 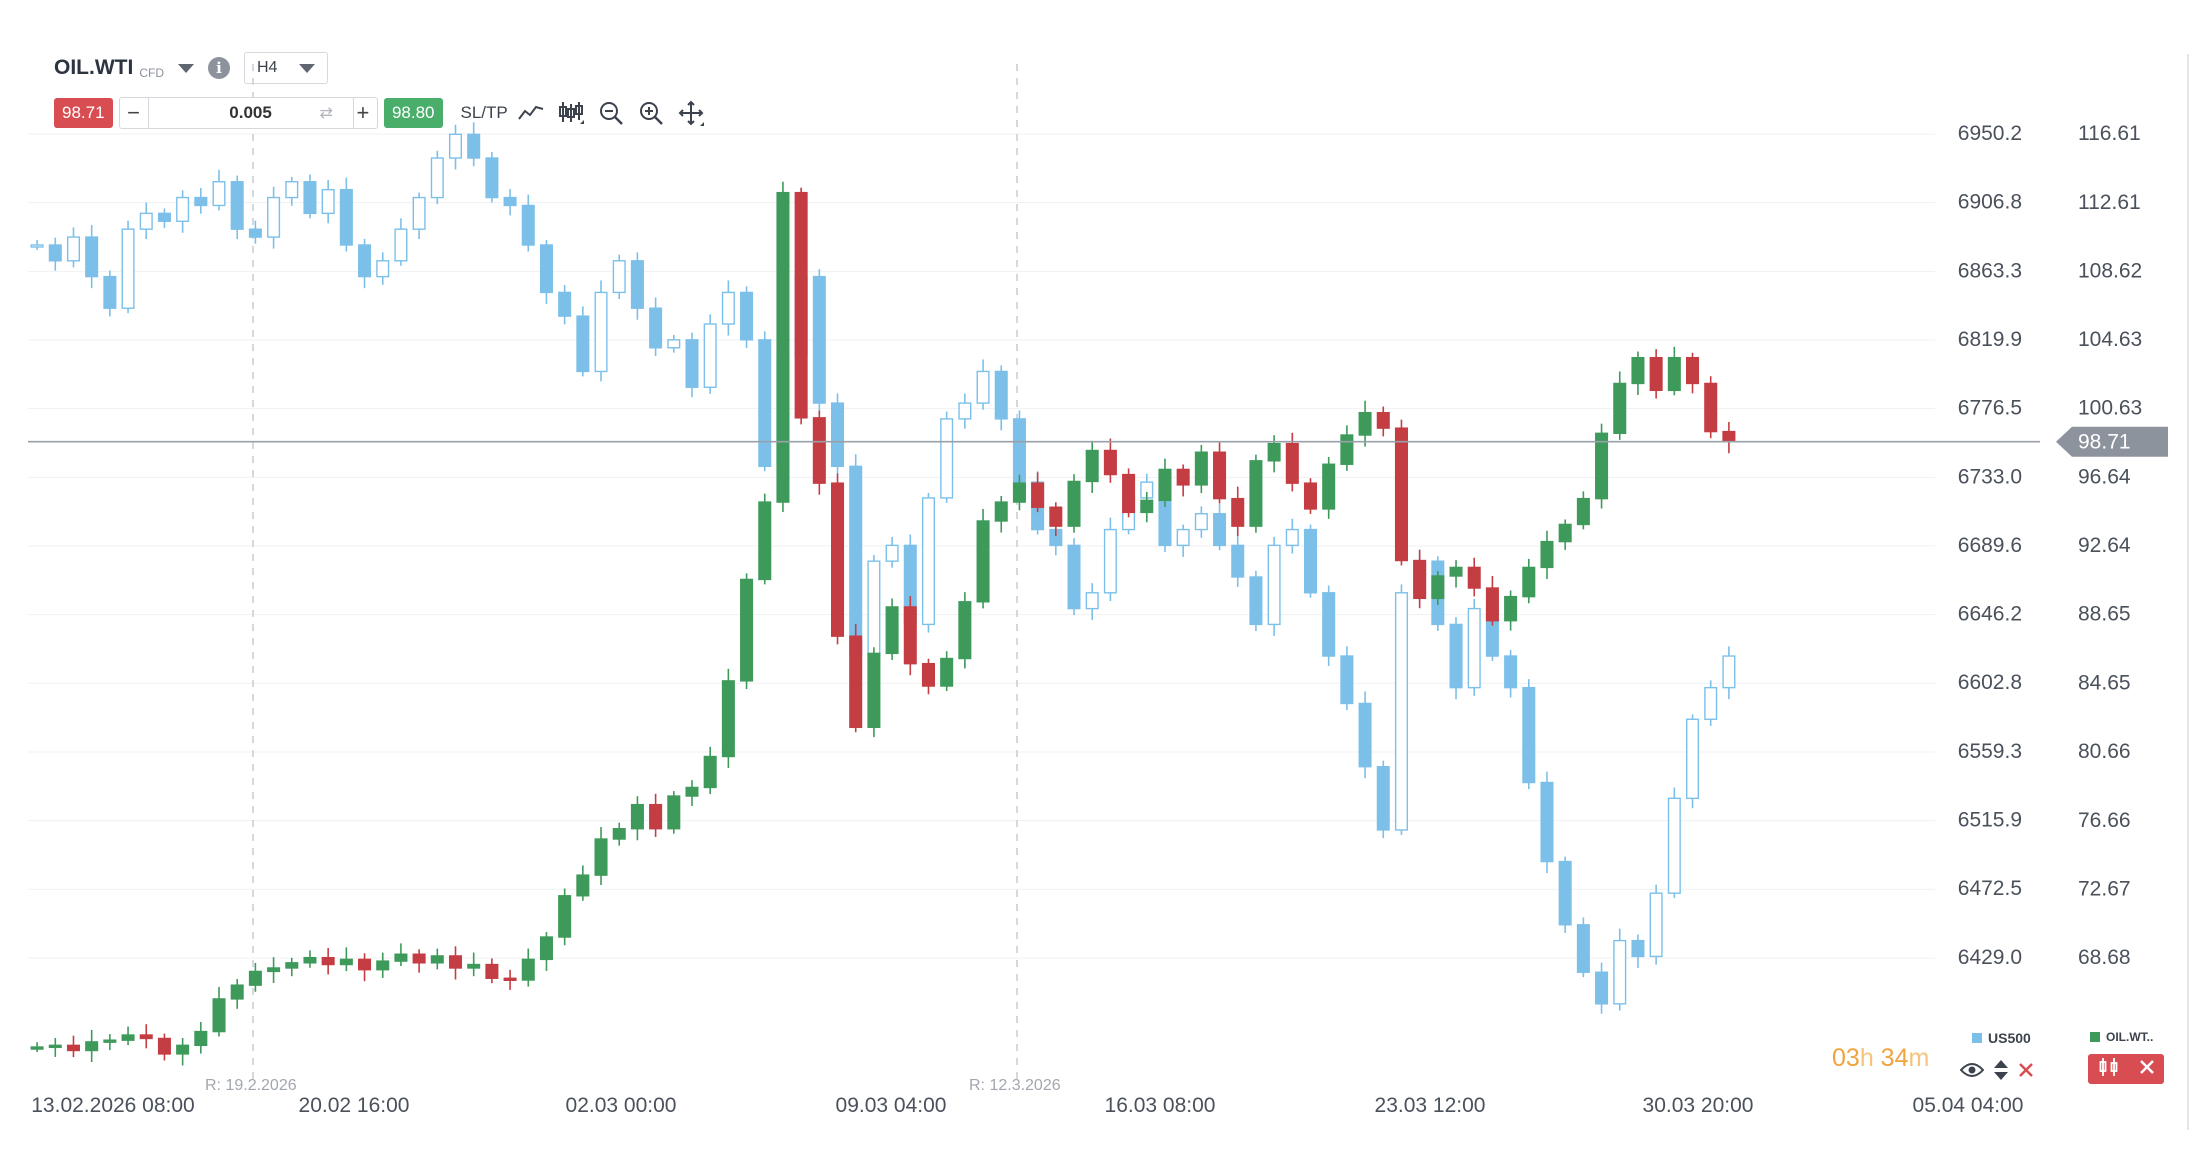 I want to click on increase-volume-button: +, so click(x=363, y=112).